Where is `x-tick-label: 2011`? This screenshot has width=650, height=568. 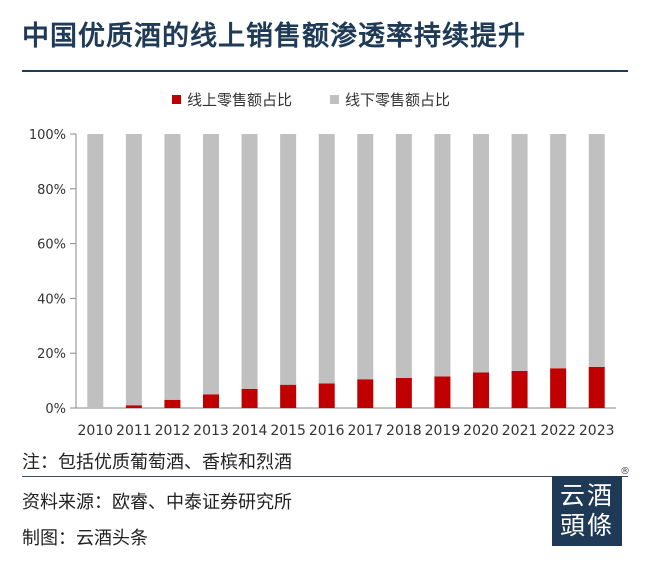 x-tick-label: 2011 is located at coordinates (134, 431).